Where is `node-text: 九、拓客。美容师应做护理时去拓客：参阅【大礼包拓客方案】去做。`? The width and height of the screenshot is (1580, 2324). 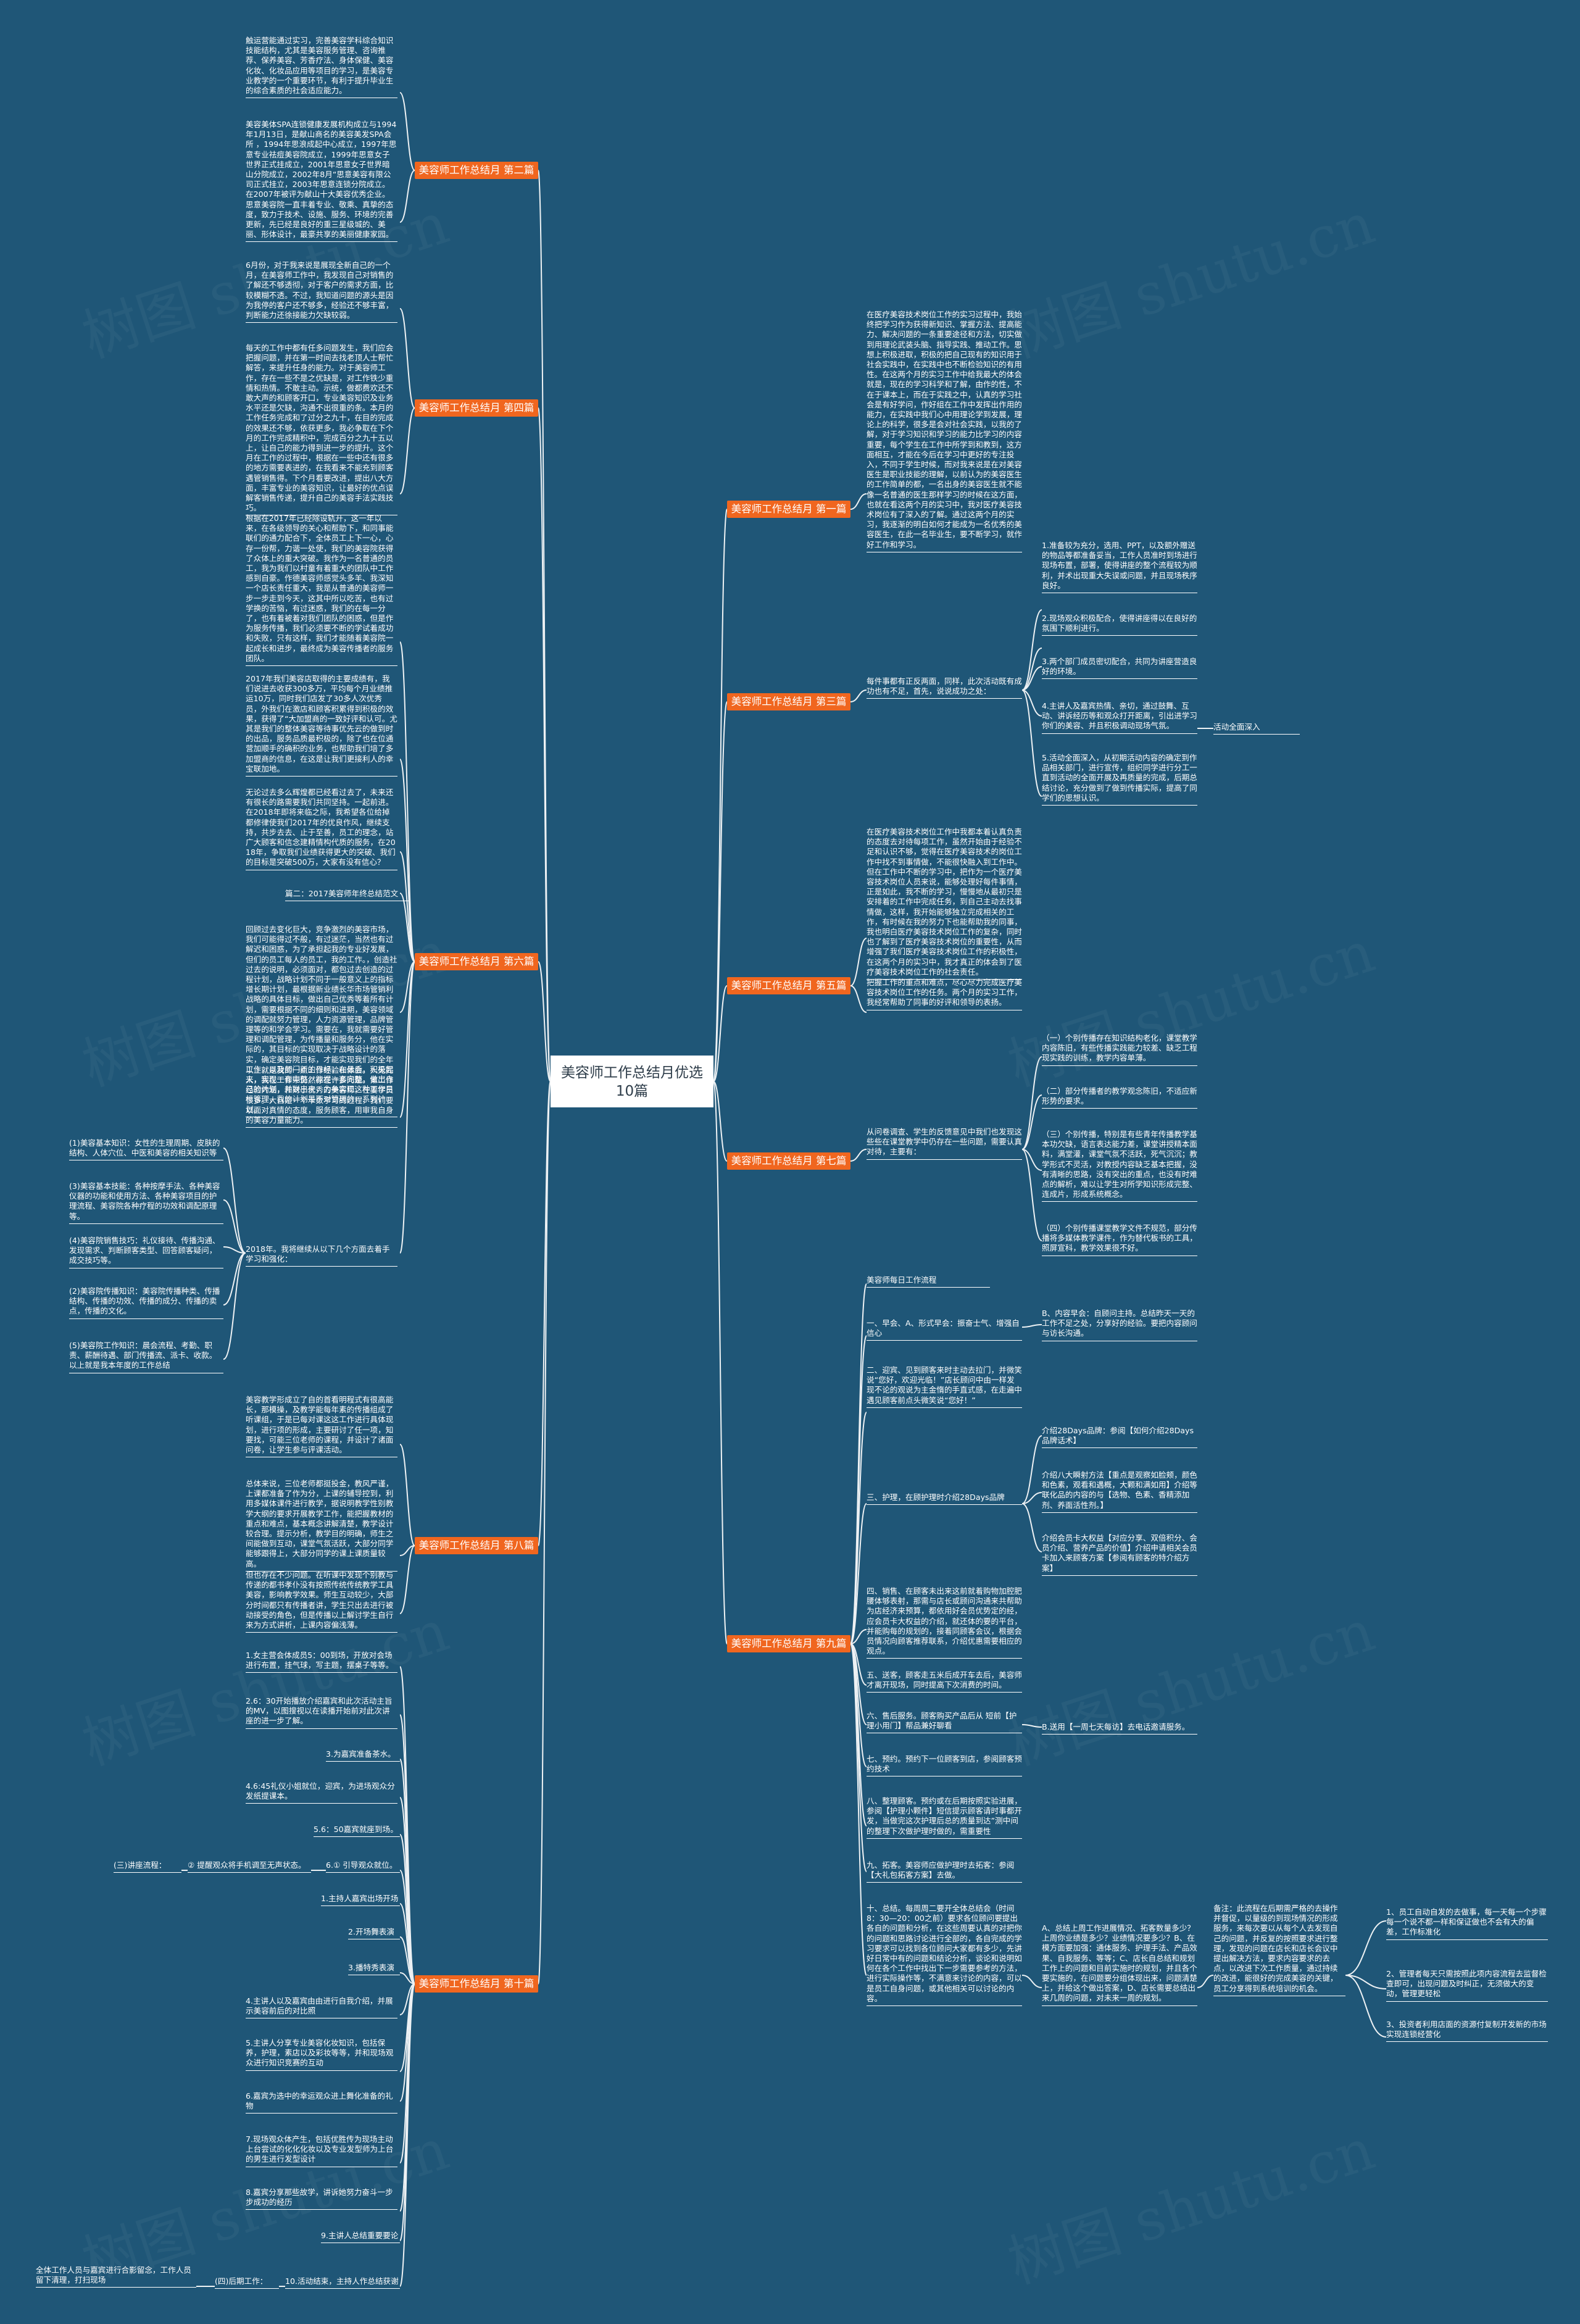 node-text: 九、拓客。美容师应做护理时去拓客：参阅【大礼包拓客方案】去做。 is located at coordinates (944, 1871).